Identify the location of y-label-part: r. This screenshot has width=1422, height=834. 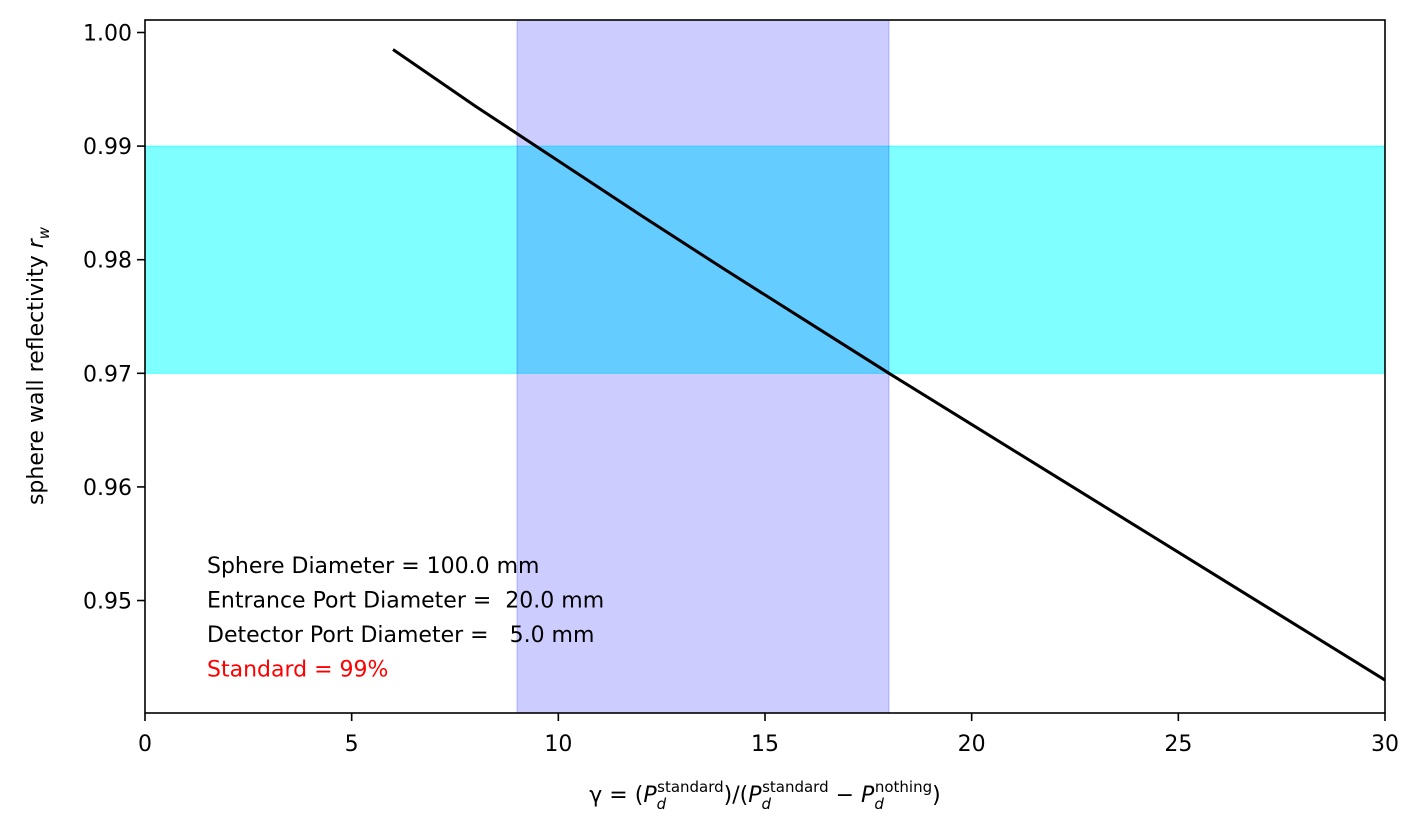
(36, 242).